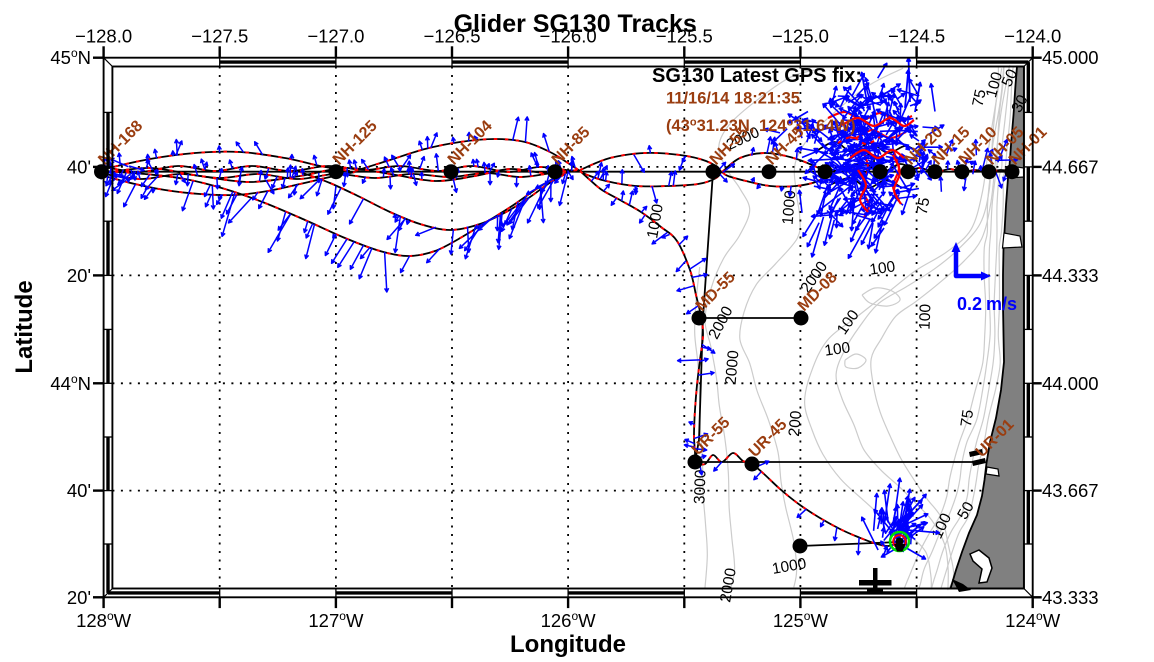  Describe the element at coordinates (24, 326) in the screenshot. I see `svg-text: Latitude` at that location.